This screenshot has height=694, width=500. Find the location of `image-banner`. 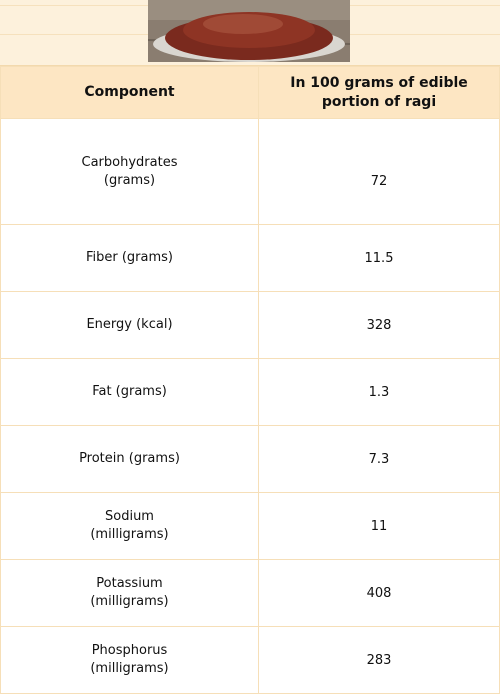

image-banner is located at coordinates (250, 33).